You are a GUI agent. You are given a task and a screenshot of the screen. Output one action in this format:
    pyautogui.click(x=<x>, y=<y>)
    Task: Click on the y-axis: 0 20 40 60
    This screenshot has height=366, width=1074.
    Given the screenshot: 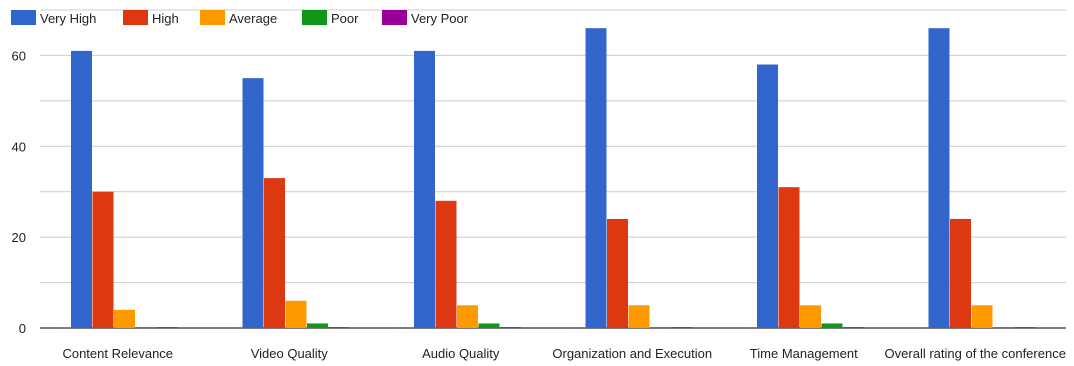 What is the action you would take?
    pyautogui.click(x=19, y=192)
    